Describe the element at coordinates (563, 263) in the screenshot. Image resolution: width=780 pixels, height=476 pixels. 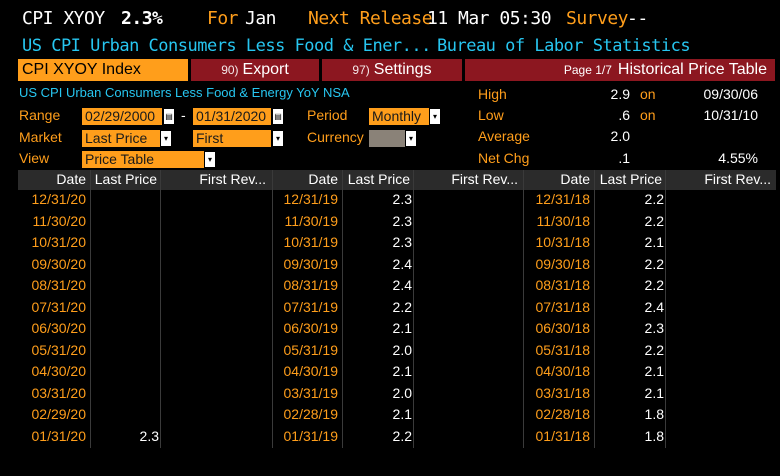
I see `table-cell-date: 09/30/18` at that location.